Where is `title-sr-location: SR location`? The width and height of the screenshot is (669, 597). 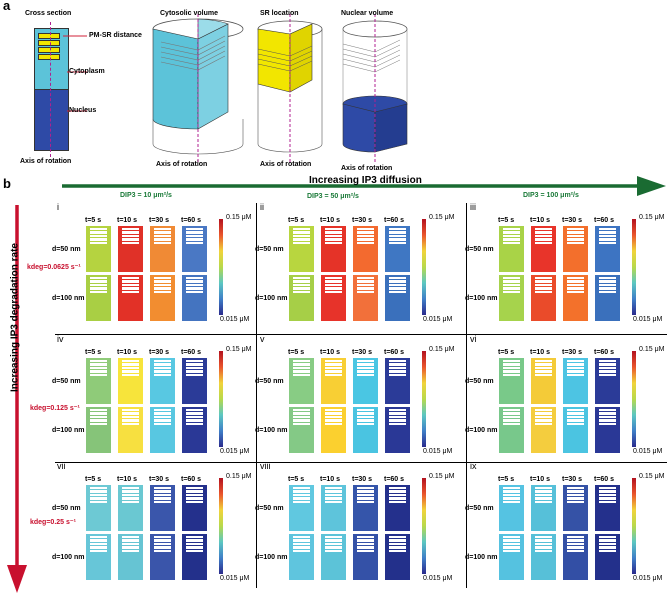
title-sr-location: SR location is located at coordinates (279, 13).